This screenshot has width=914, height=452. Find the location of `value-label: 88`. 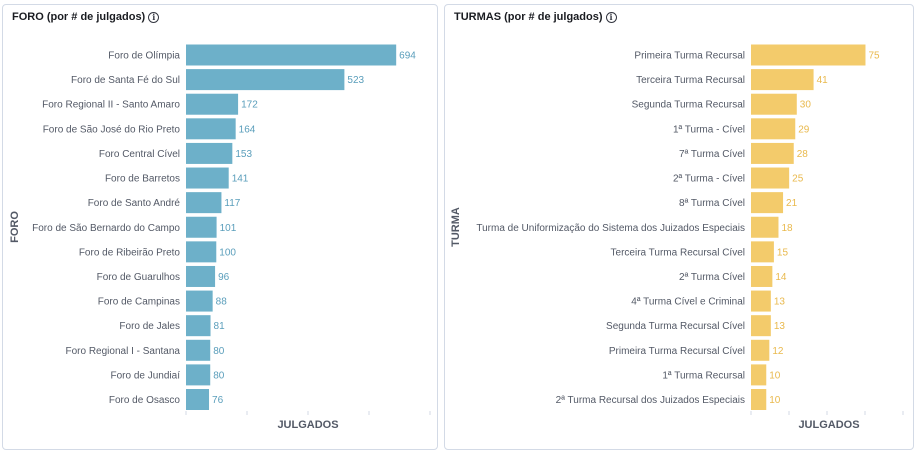

value-label: 88 is located at coordinates (222, 302).